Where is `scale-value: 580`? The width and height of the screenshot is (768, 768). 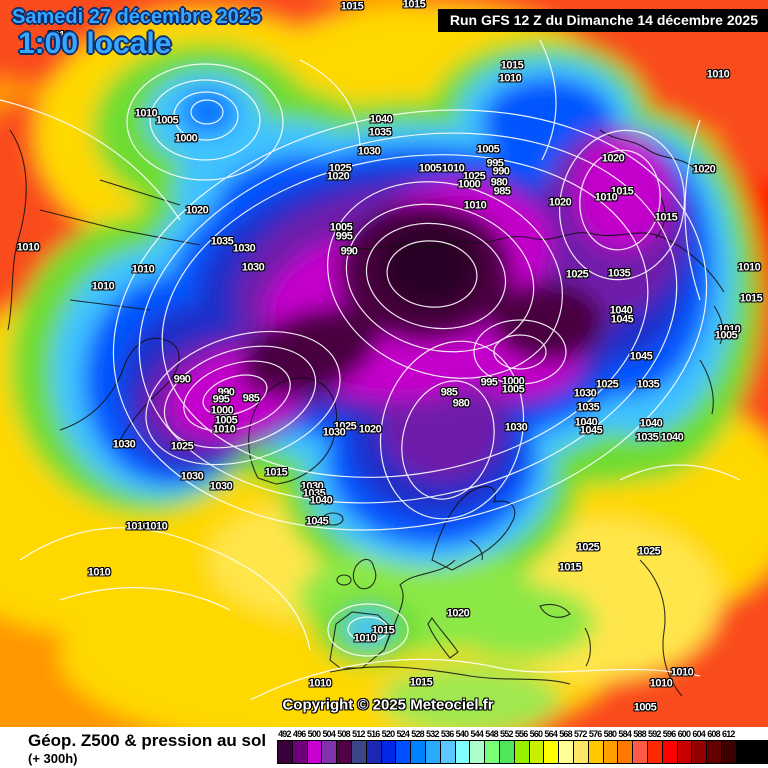
scale-value: 580 is located at coordinates (610, 734).